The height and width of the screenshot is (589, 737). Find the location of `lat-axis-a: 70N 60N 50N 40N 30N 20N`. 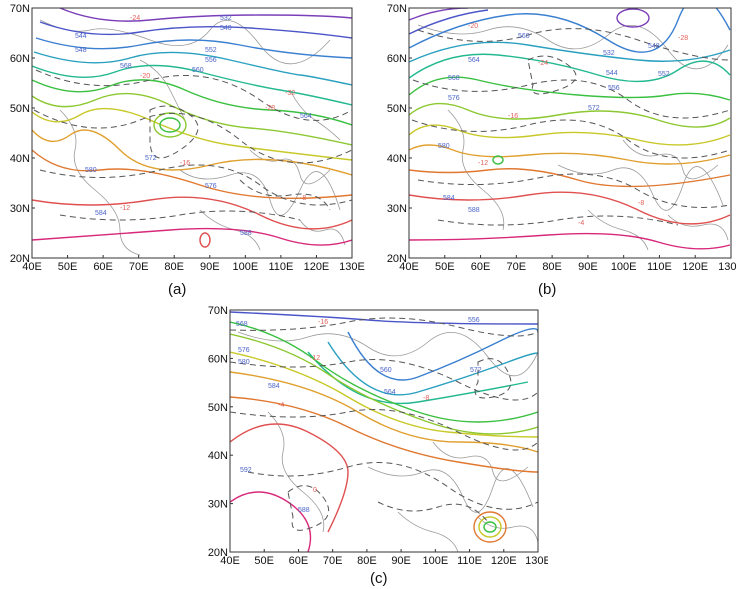

lat-axis-a: 70N 60N 50N 40N 30N 20N is located at coordinates (22, 134).